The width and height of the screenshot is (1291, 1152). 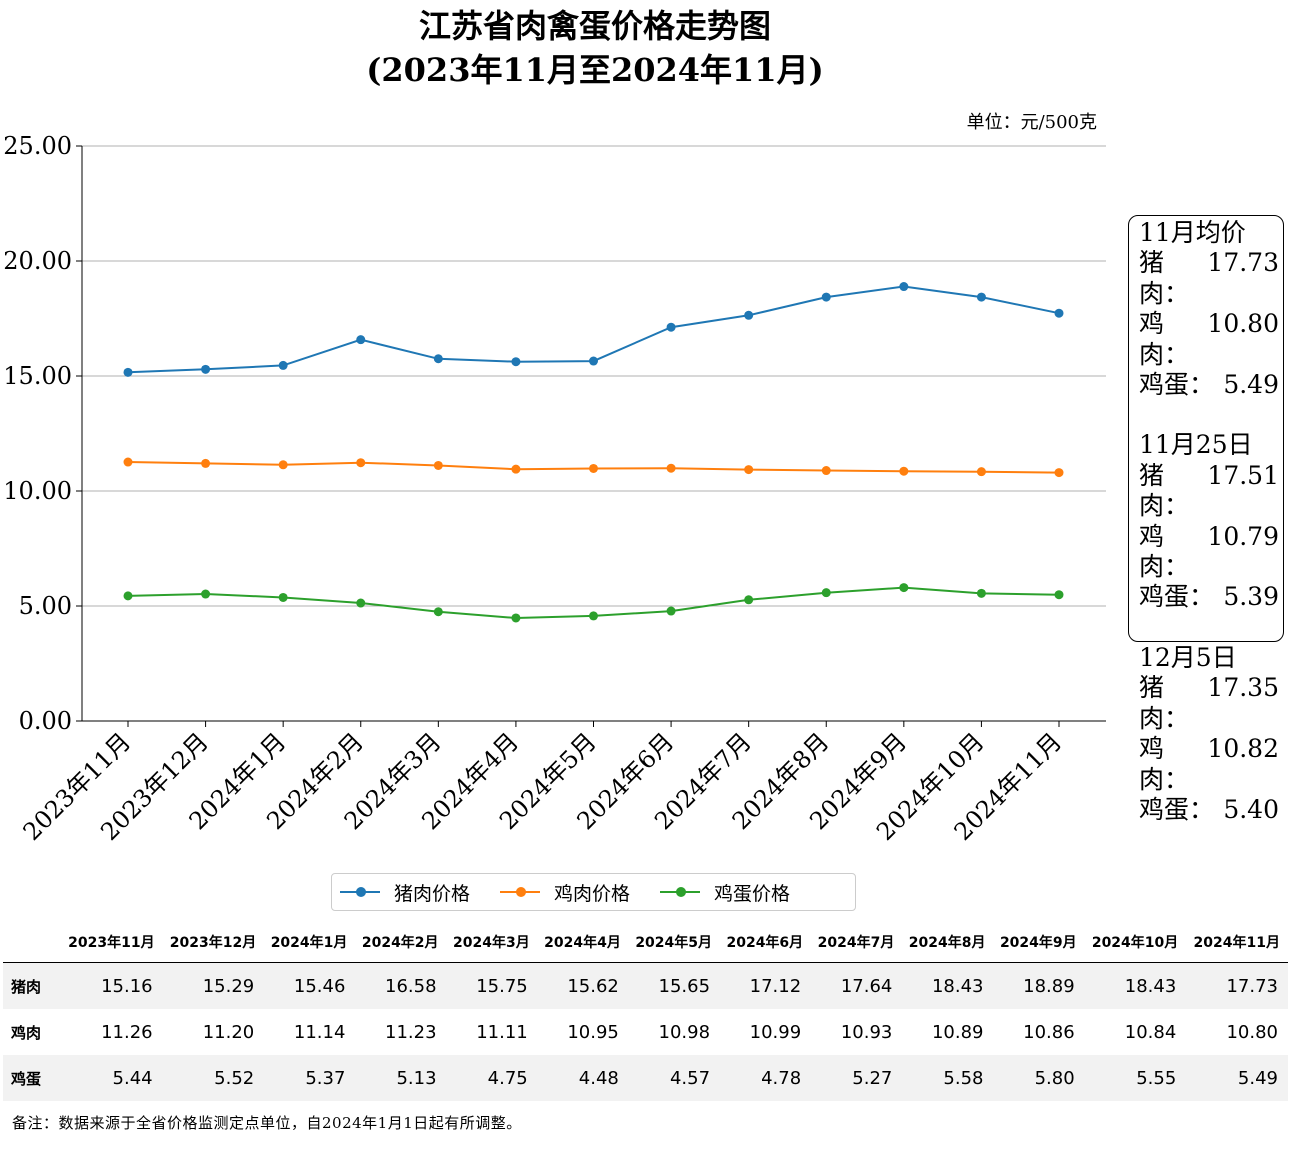 I want to click on table-header-cell: 2024年9月, so click(x=1039, y=942).